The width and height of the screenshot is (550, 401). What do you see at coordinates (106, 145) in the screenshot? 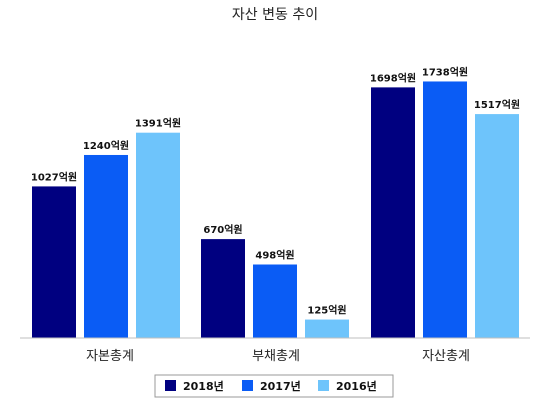
I see `data-label: 1240억원` at bounding box center [106, 145].